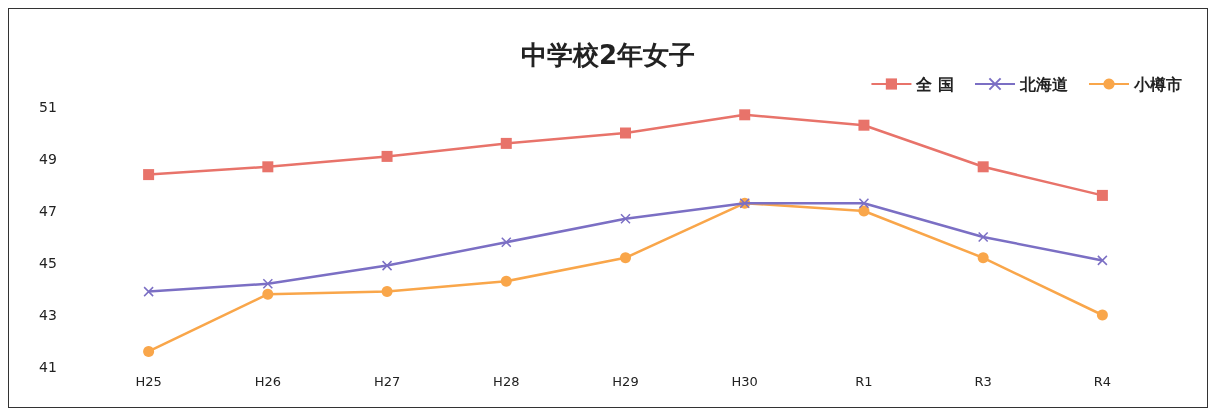 The height and width of the screenshot is (417, 1220). Describe the element at coordinates (48, 211) in the screenshot. I see `y-tick-label: 47` at that location.